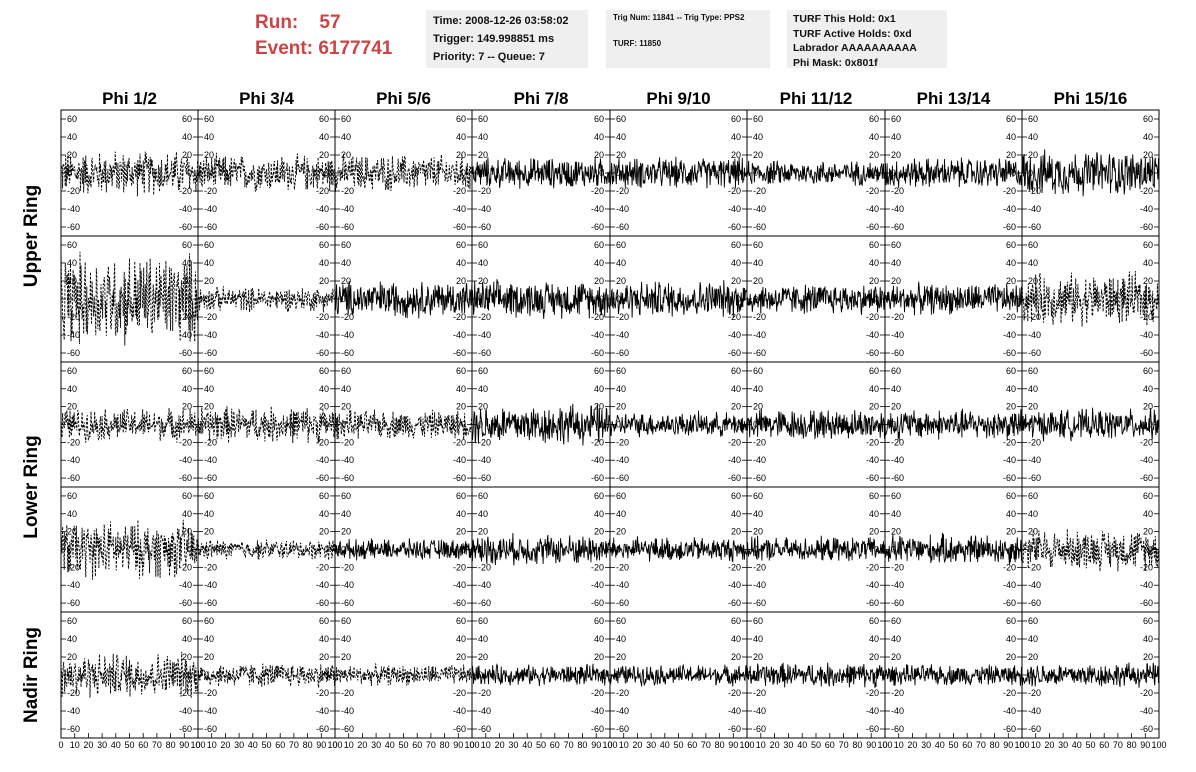 The height and width of the screenshot is (772, 1196). Describe the element at coordinates (852, 33) in the screenshot. I see `turf-active-text: TURF Active Holds: 0xd` at that location.